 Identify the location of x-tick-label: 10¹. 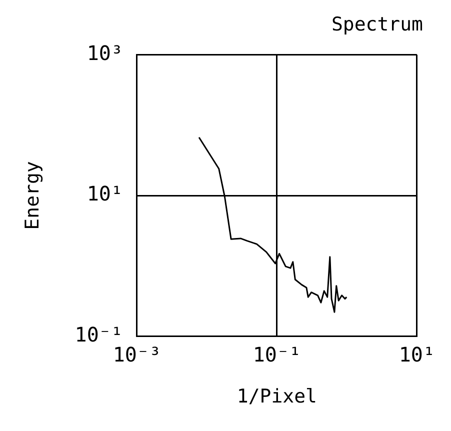
(416, 354).